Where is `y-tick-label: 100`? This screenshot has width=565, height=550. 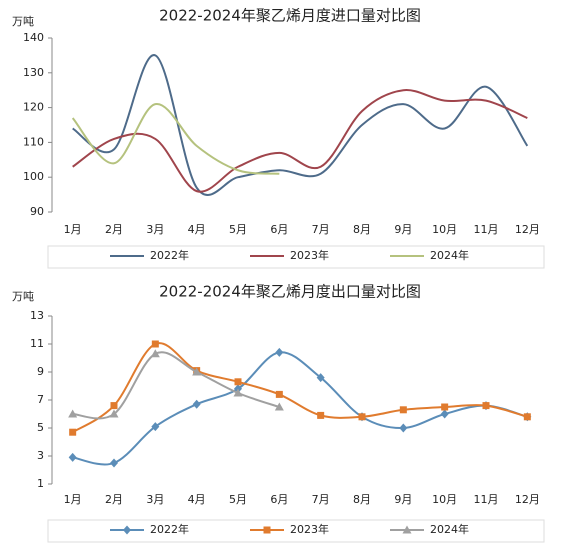
y-tick-label: 100 is located at coordinates (33, 176).